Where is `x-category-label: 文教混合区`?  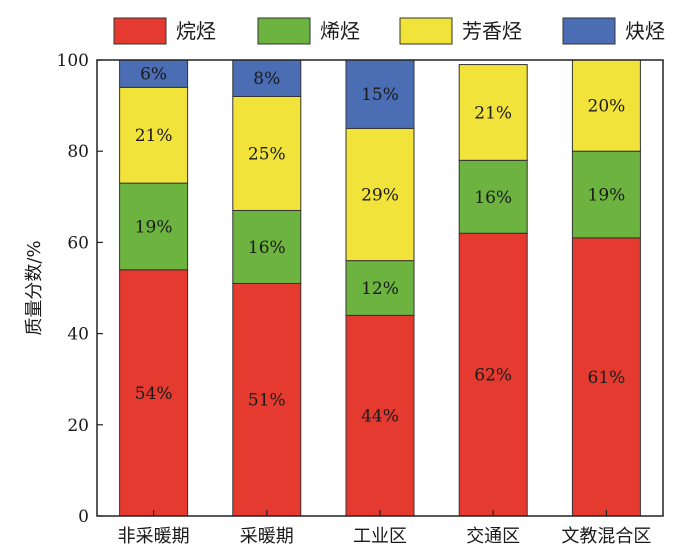 x-category-label: 文教混合区 is located at coordinates (606, 536).